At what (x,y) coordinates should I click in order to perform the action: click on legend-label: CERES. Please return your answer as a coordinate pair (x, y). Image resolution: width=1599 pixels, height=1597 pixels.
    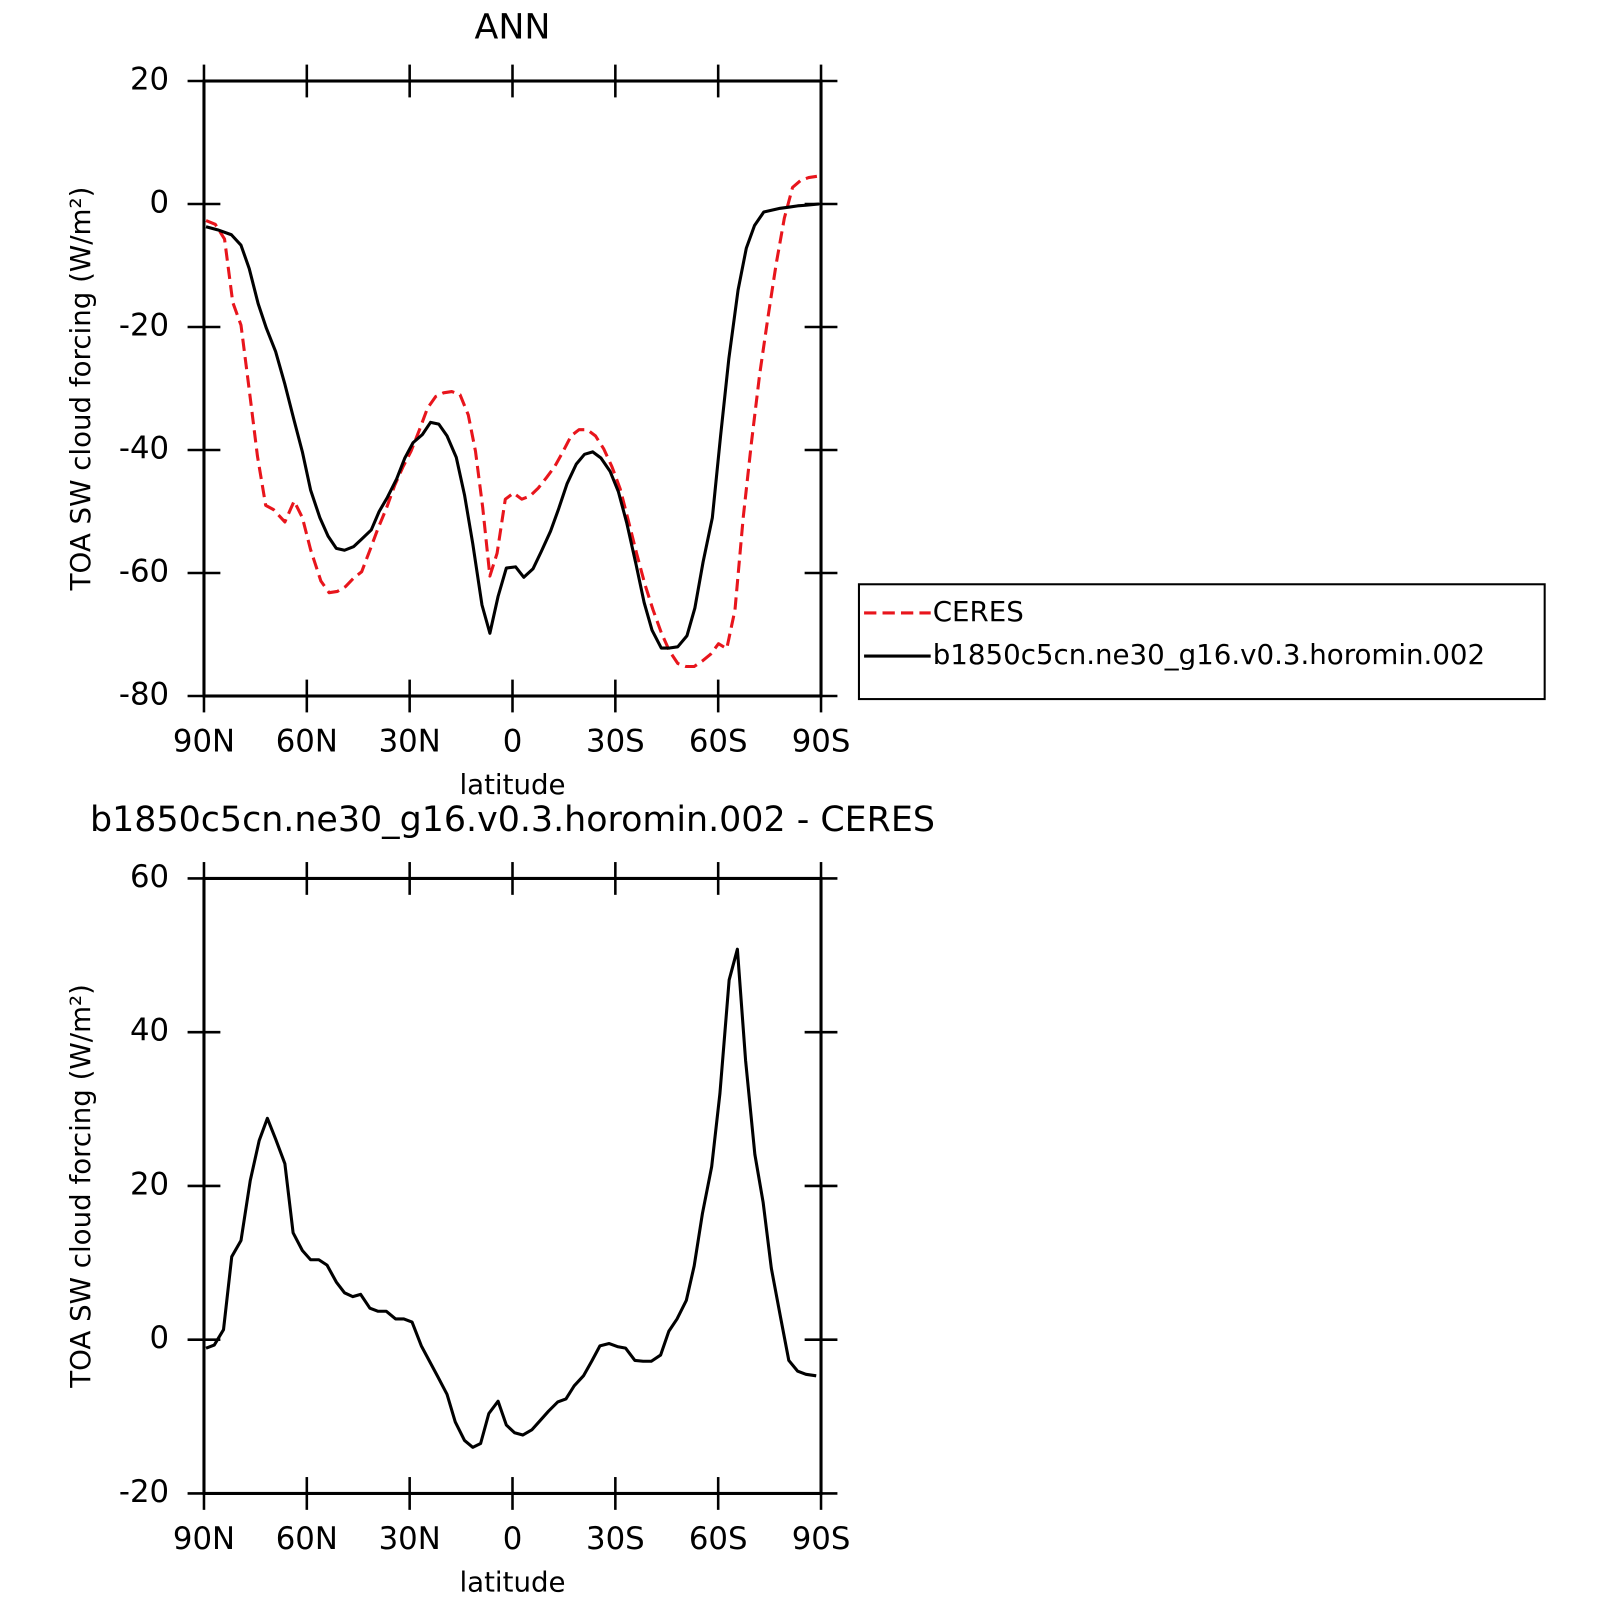
    Looking at the image, I should click on (978, 611).